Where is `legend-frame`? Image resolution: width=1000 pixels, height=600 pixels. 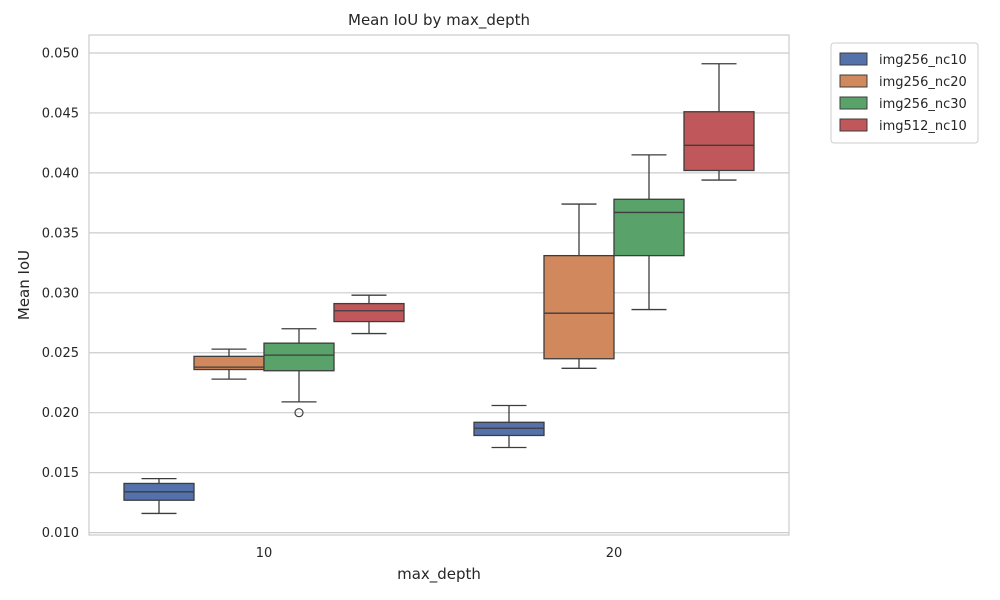 legend-frame is located at coordinates (904, 93).